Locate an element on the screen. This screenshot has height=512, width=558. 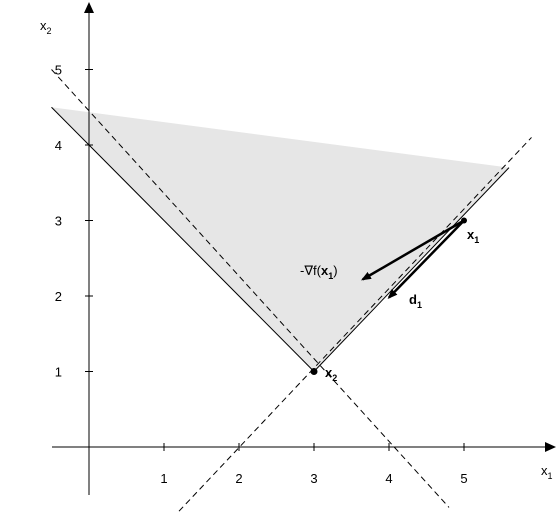
x-tick-label: 2 is located at coordinates (238, 478).